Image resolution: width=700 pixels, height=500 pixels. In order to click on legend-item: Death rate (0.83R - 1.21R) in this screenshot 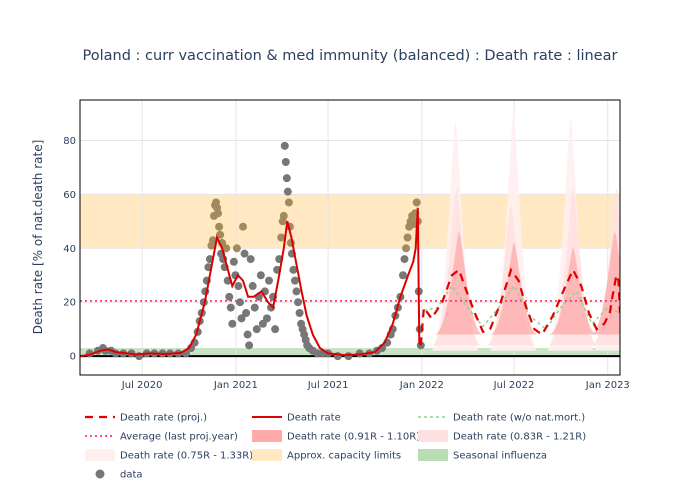, I will do `click(502, 436)`.